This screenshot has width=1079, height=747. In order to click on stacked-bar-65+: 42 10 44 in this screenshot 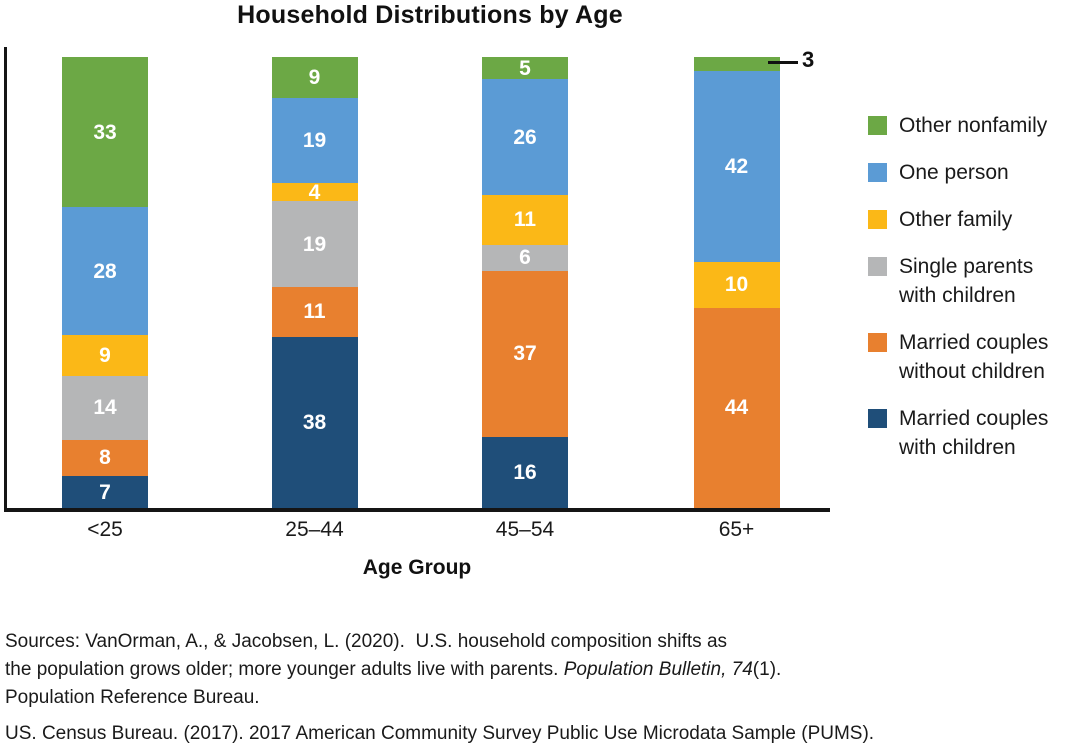, I will do `click(736, 282)`.